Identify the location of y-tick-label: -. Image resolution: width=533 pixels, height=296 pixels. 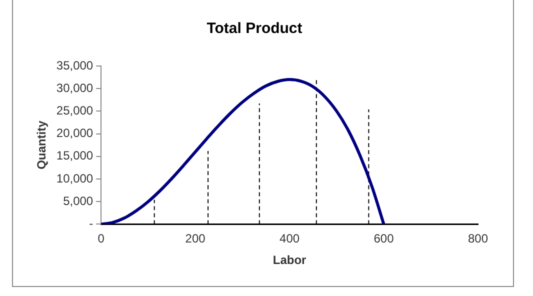
(91, 223).